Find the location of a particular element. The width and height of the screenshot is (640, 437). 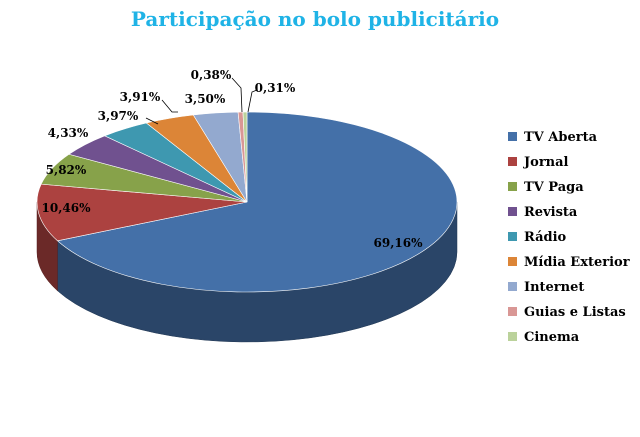

legend-swatch-jornal is located at coordinates (512, 161).